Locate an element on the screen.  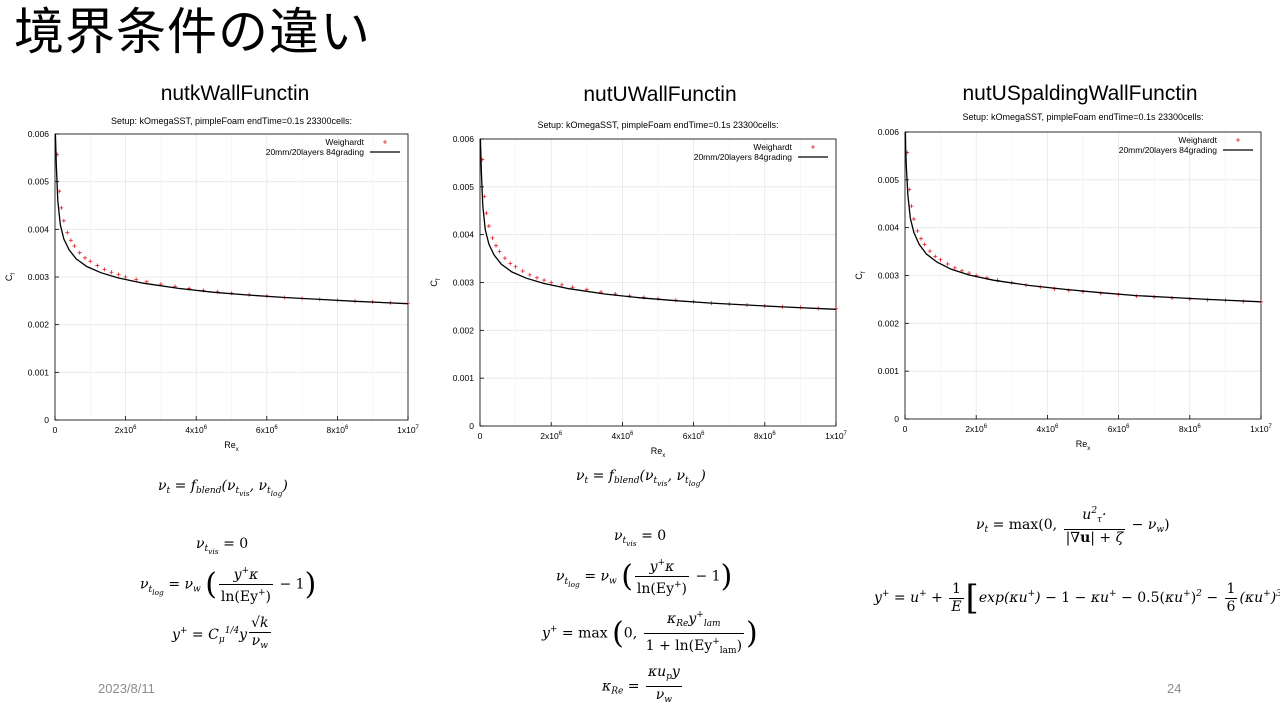
equation-yplus-2: y+ = max (0, κRey+lam 1 + ln(Ey+lam)) is located at coordinates (650, 633).